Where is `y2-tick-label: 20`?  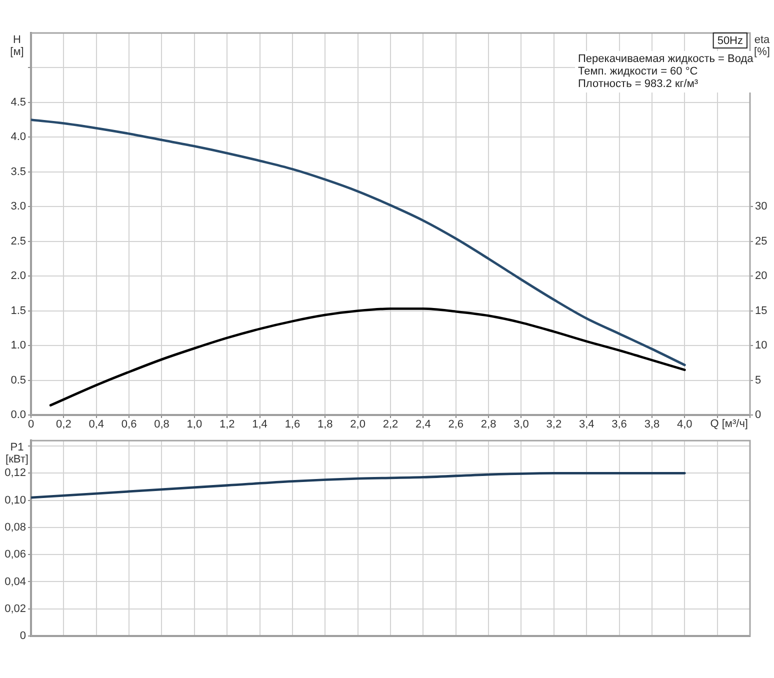
y2-tick-label: 20 is located at coordinates (761, 276).